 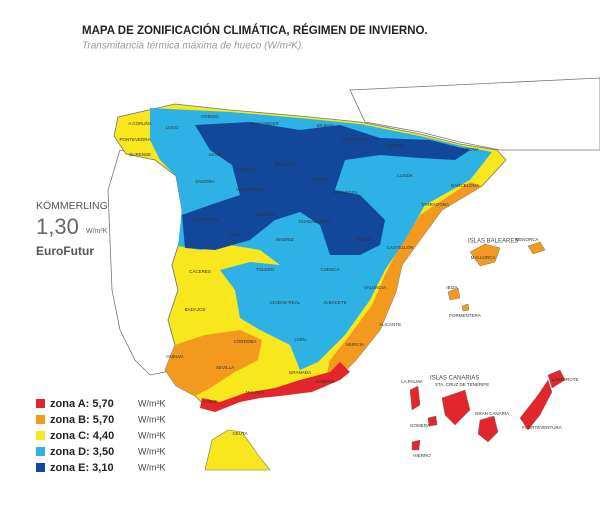 I want to click on place-label: ALBACETE, so click(x=335, y=302).